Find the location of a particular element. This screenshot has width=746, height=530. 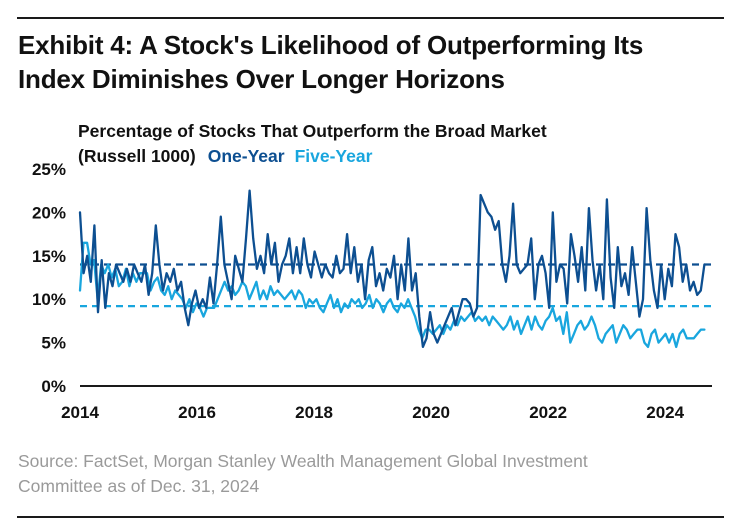

x-tick-label: 2016 is located at coordinates (197, 412).